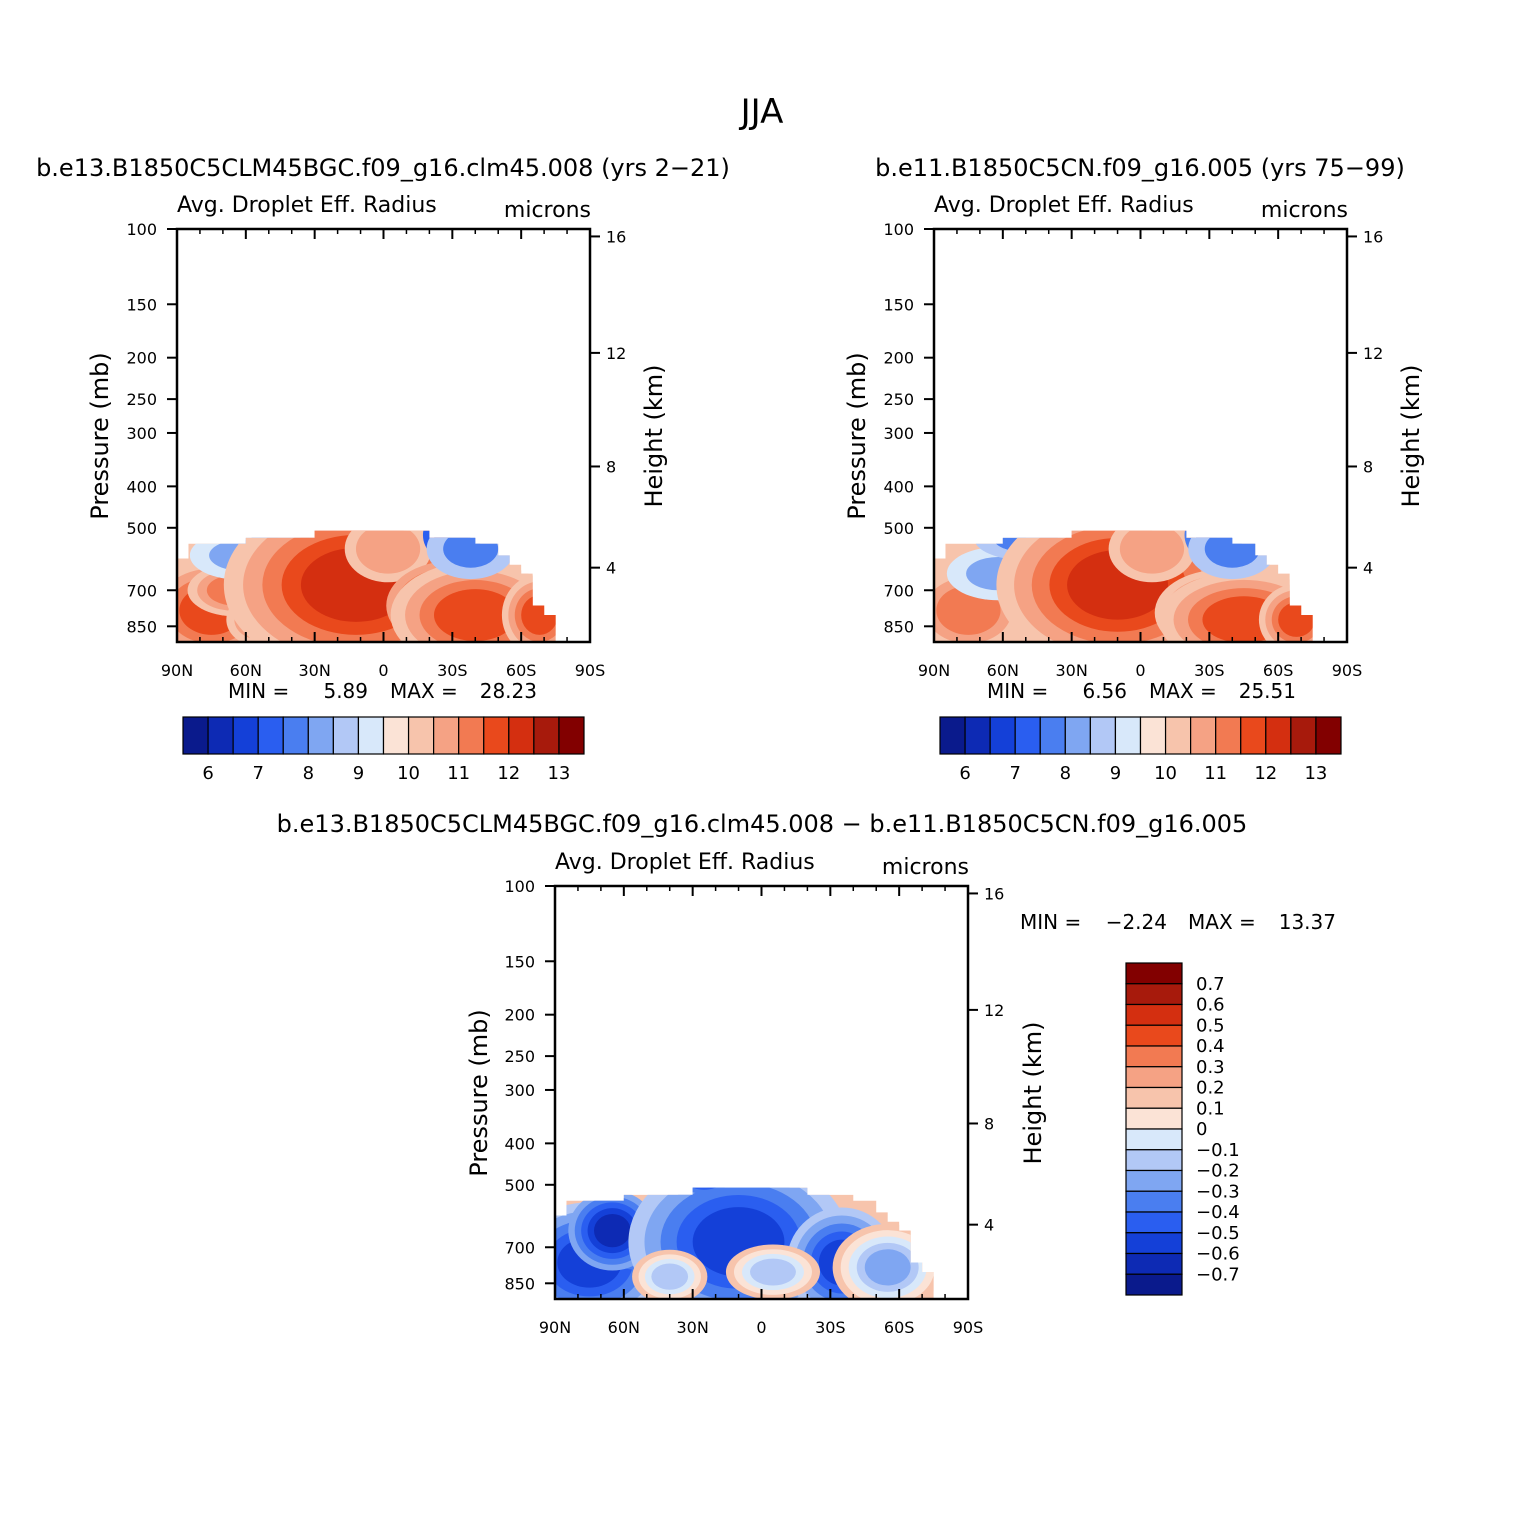  Describe the element at coordinates (1072, 670) in the screenshot. I see `x-tick-label: 30N` at that location.